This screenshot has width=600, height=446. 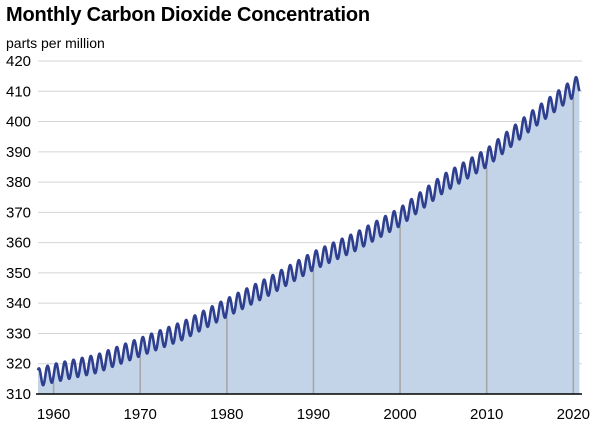 I want to click on y-axis-tick-labels: 310 320 330 340 350 360 370 380 390 400 410 420, so click(x=18, y=228).